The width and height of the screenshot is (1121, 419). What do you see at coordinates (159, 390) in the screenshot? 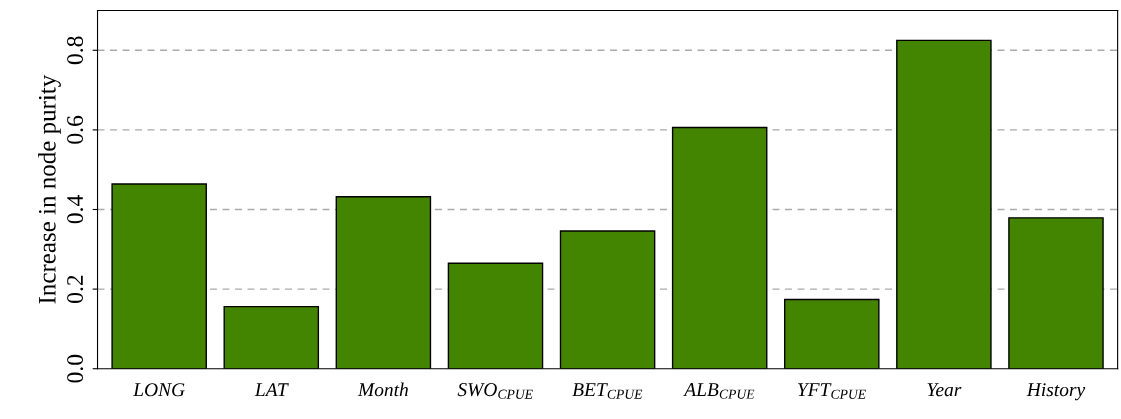
I see `x-tick-label: LONG` at bounding box center [159, 390].